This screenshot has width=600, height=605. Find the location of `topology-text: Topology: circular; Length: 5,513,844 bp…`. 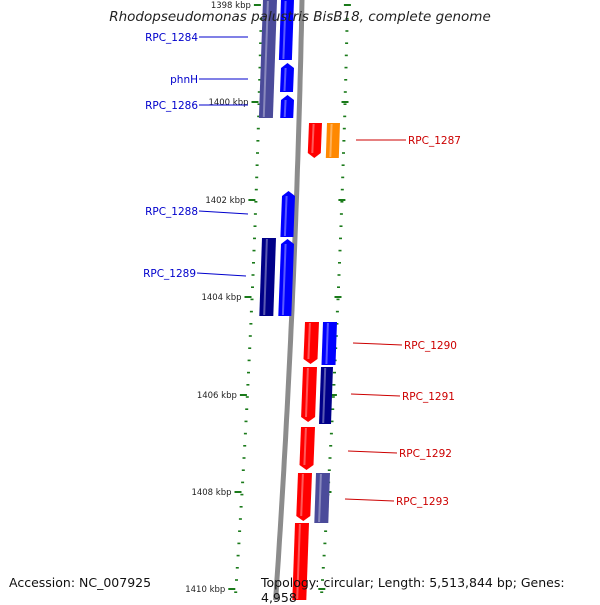

topology-text: Topology: circular; Length: 5,513,844 bp… is located at coordinates (413, 590).